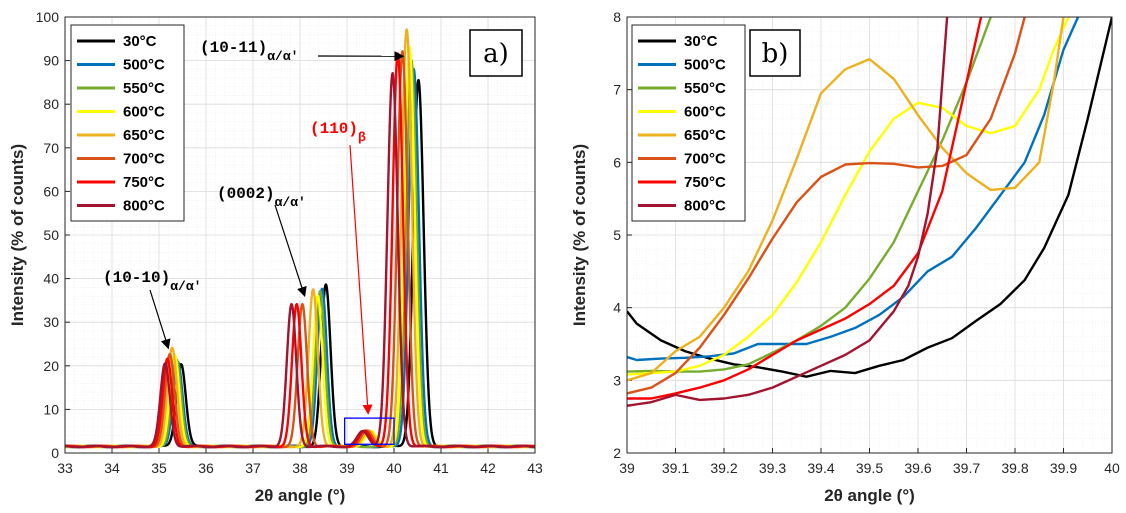 The image size is (1126, 513). I want to click on y-tick-label: 60, so click(51, 191).